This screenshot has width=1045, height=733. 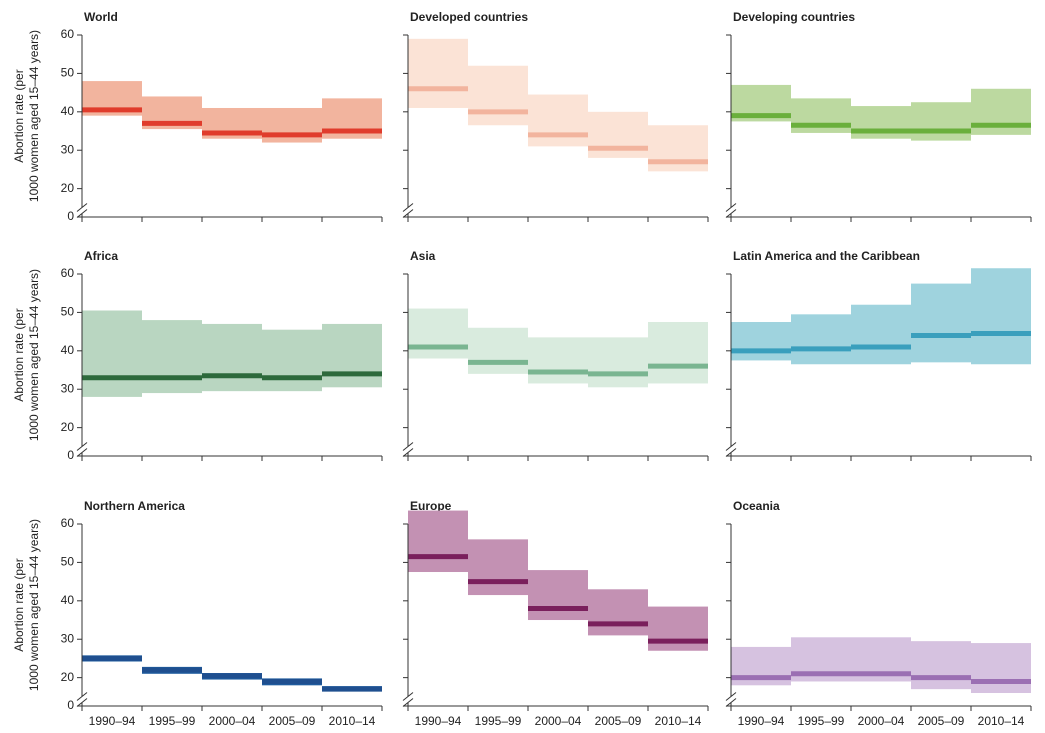 What do you see at coordinates (469, 17) in the screenshot?
I see `panel-title: Developed countries` at bounding box center [469, 17].